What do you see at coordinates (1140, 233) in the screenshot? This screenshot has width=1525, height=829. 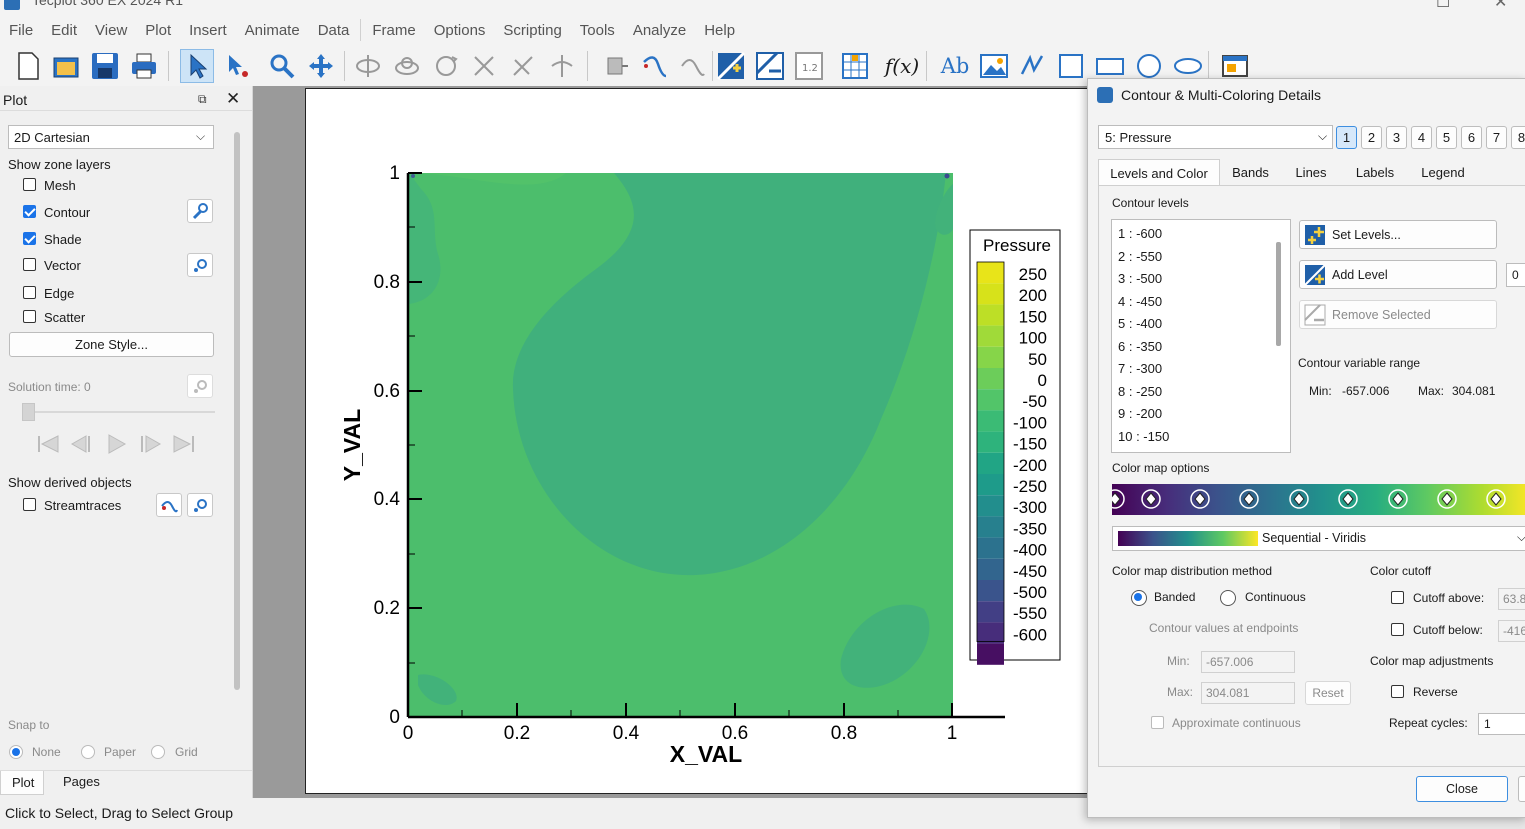 I see `level-item: 1 : -600` at bounding box center [1140, 233].